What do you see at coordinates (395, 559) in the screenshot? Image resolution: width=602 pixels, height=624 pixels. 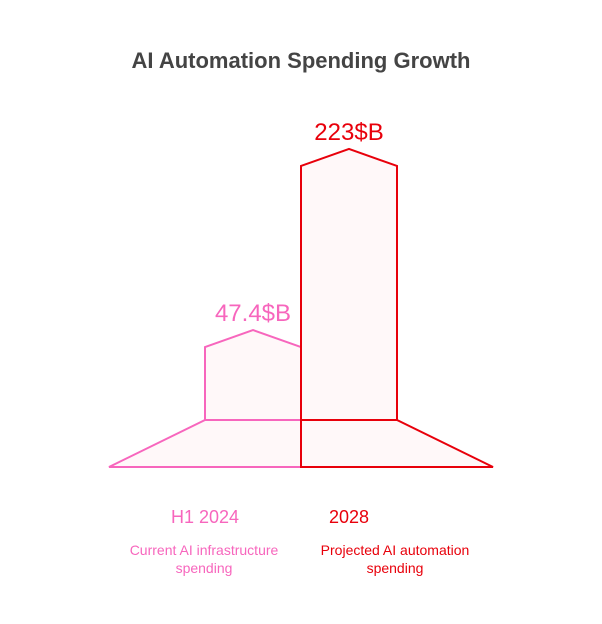 I see `category-description-2028: Projected AI automation spending` at bounding box center [395, 559].